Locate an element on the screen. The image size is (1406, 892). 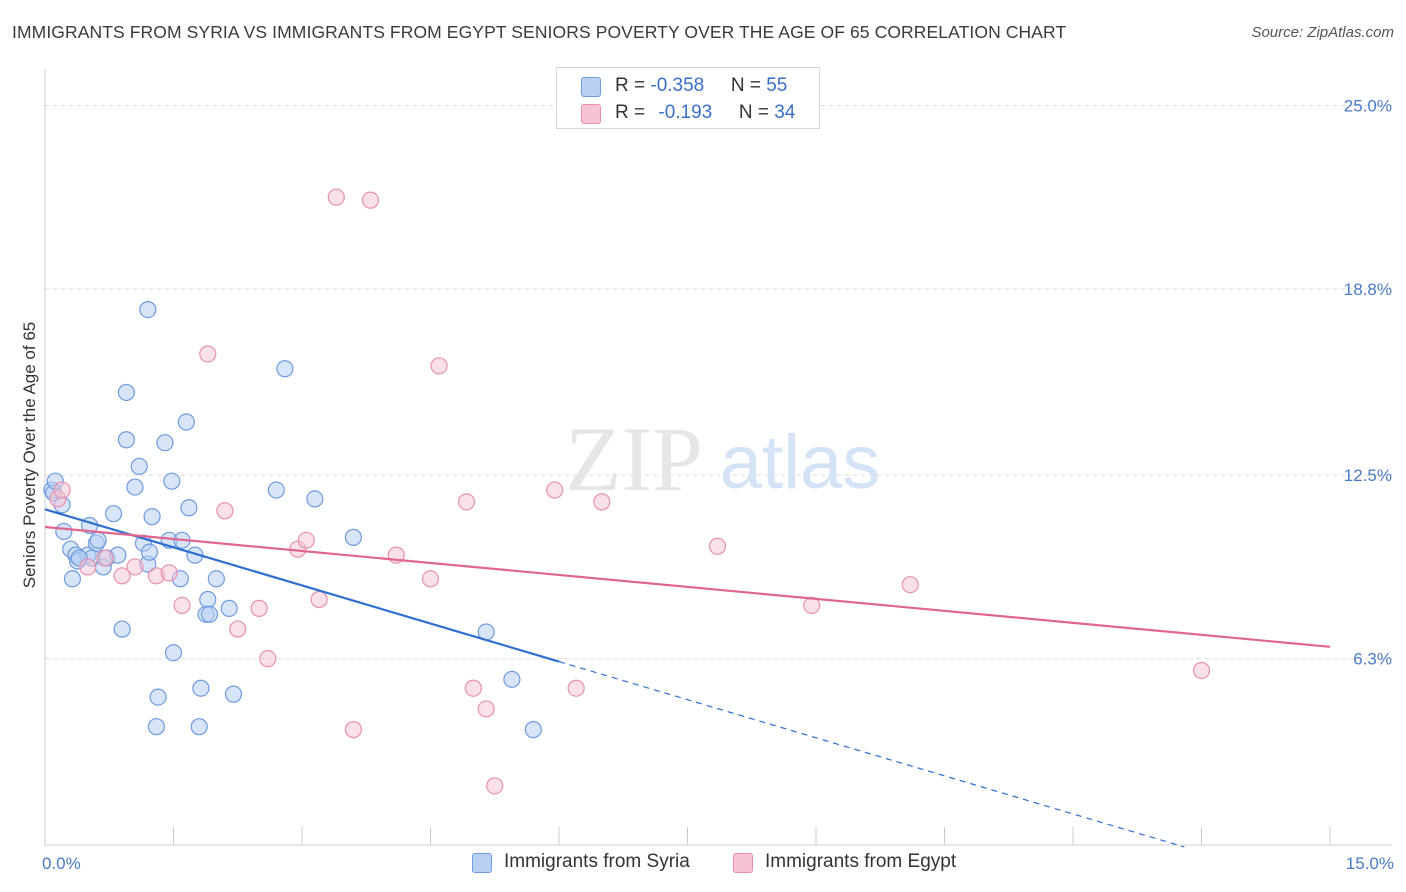
syria-r-value: -0.358 is located at coordinates (677, 85).